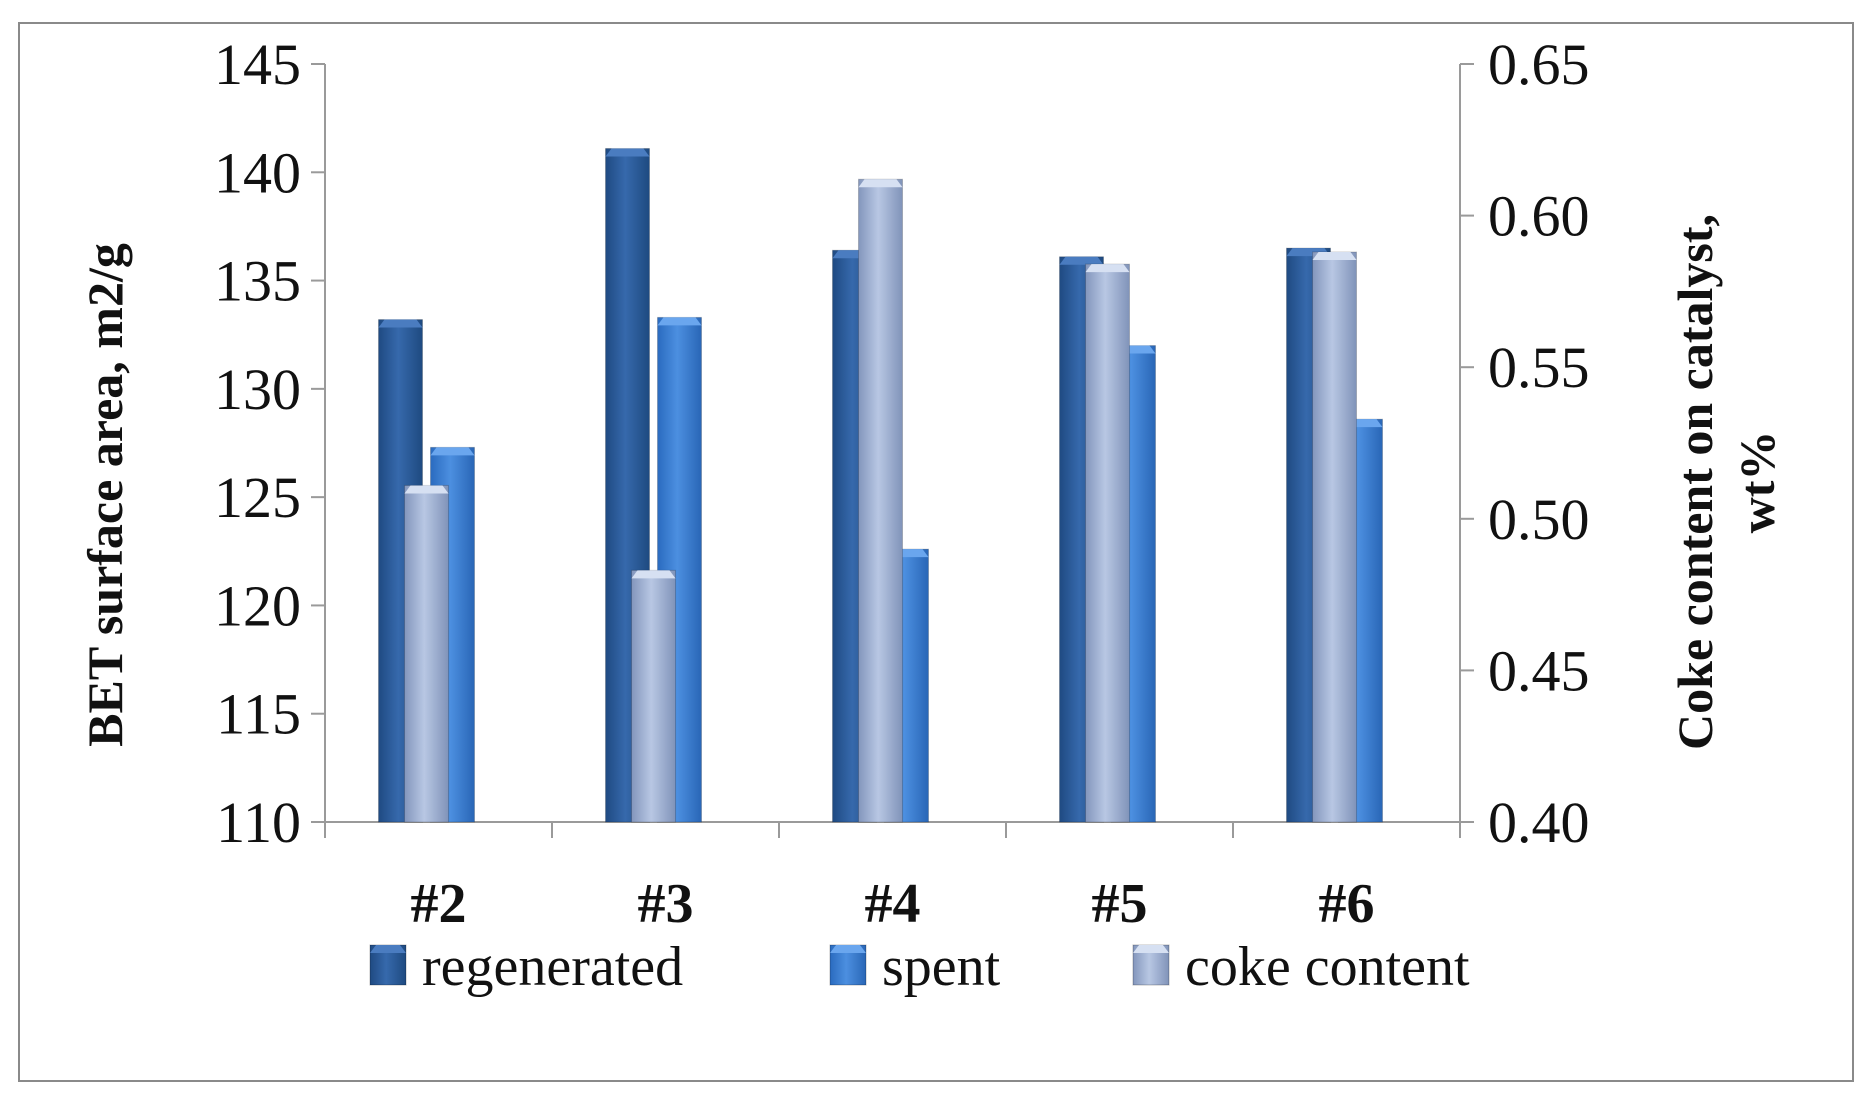  What do you see at coordinates (666, 904) in the screenshot?
I see `x-tick-label: #3` at bounding box center [666, 904].